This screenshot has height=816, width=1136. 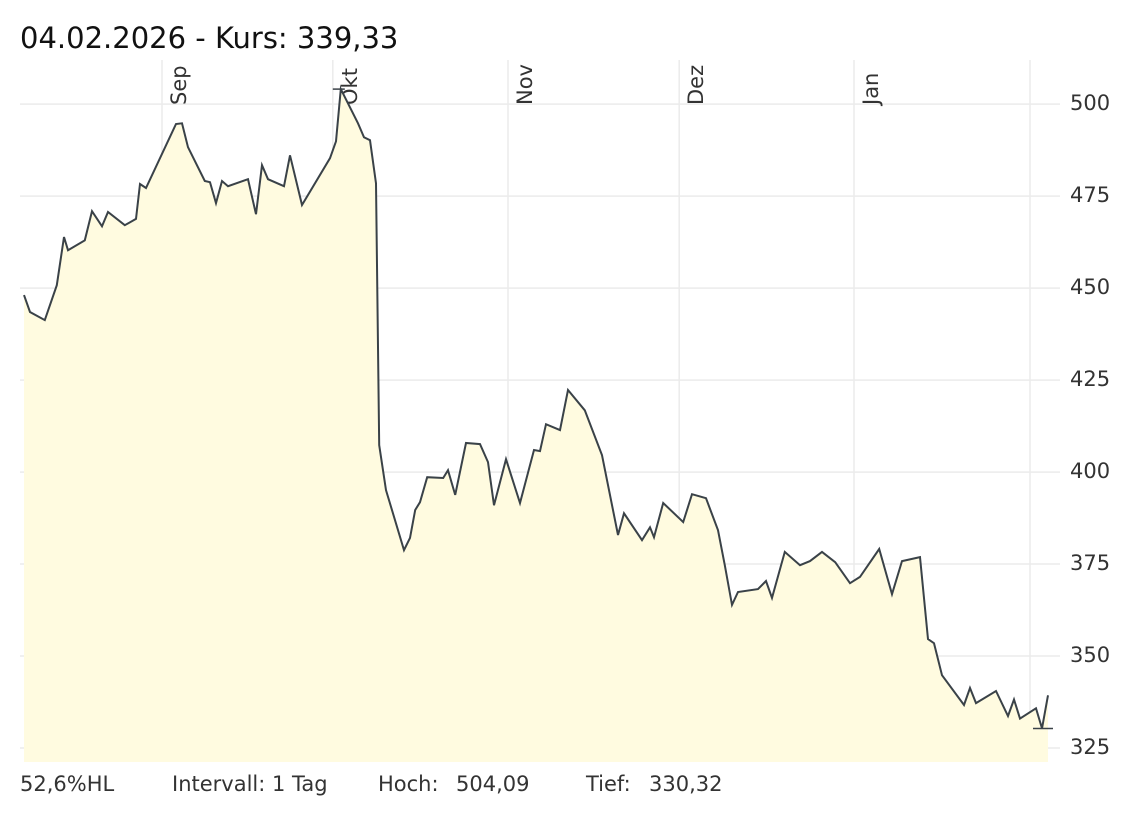 I want to click on footer-low-label: Tief:, so click(x=608, y=784).